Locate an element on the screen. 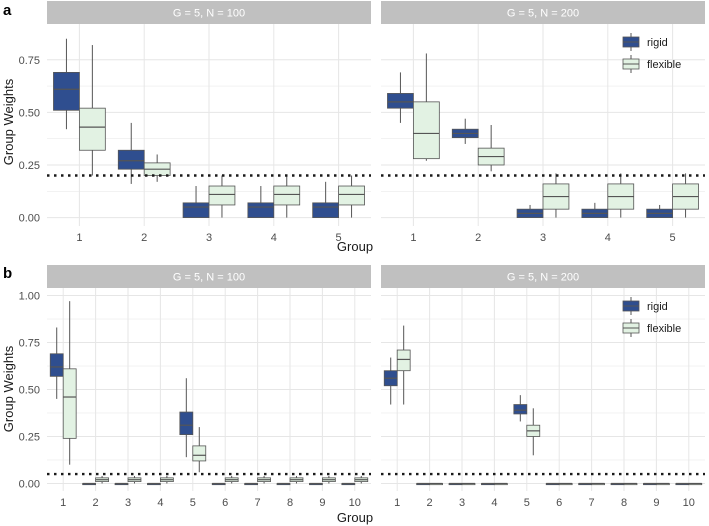 The image size is (709, 526). facet-strip is located at coordinates (543, 12).